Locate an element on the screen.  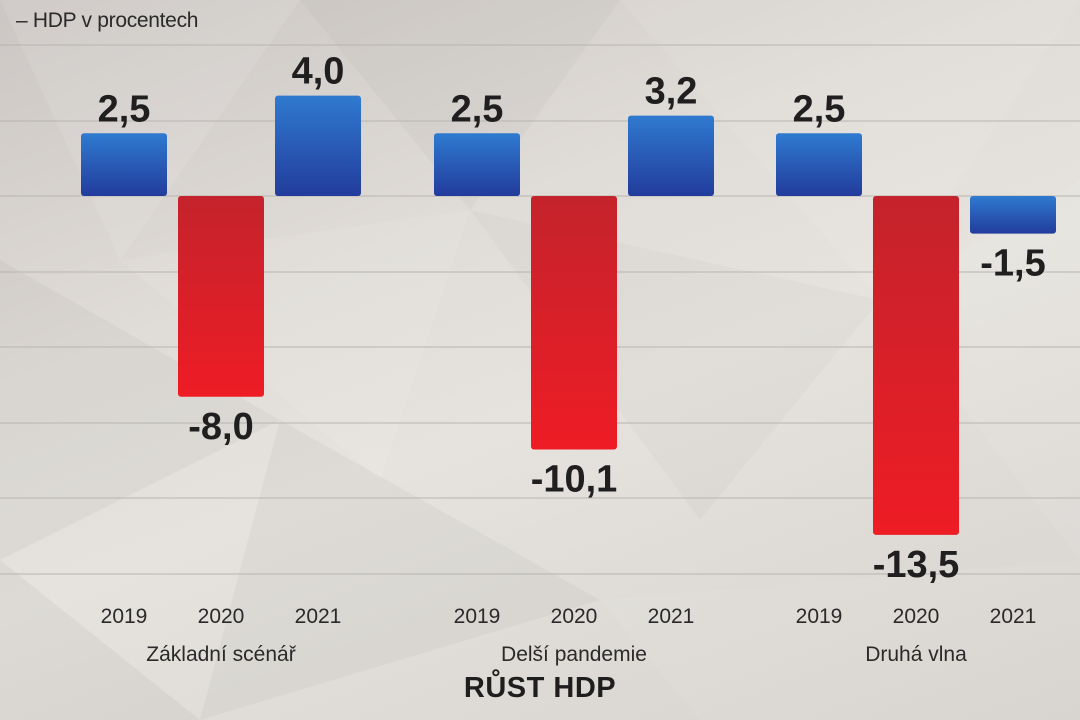
group-label: Základní scénář is located at coordinates (221, 654).